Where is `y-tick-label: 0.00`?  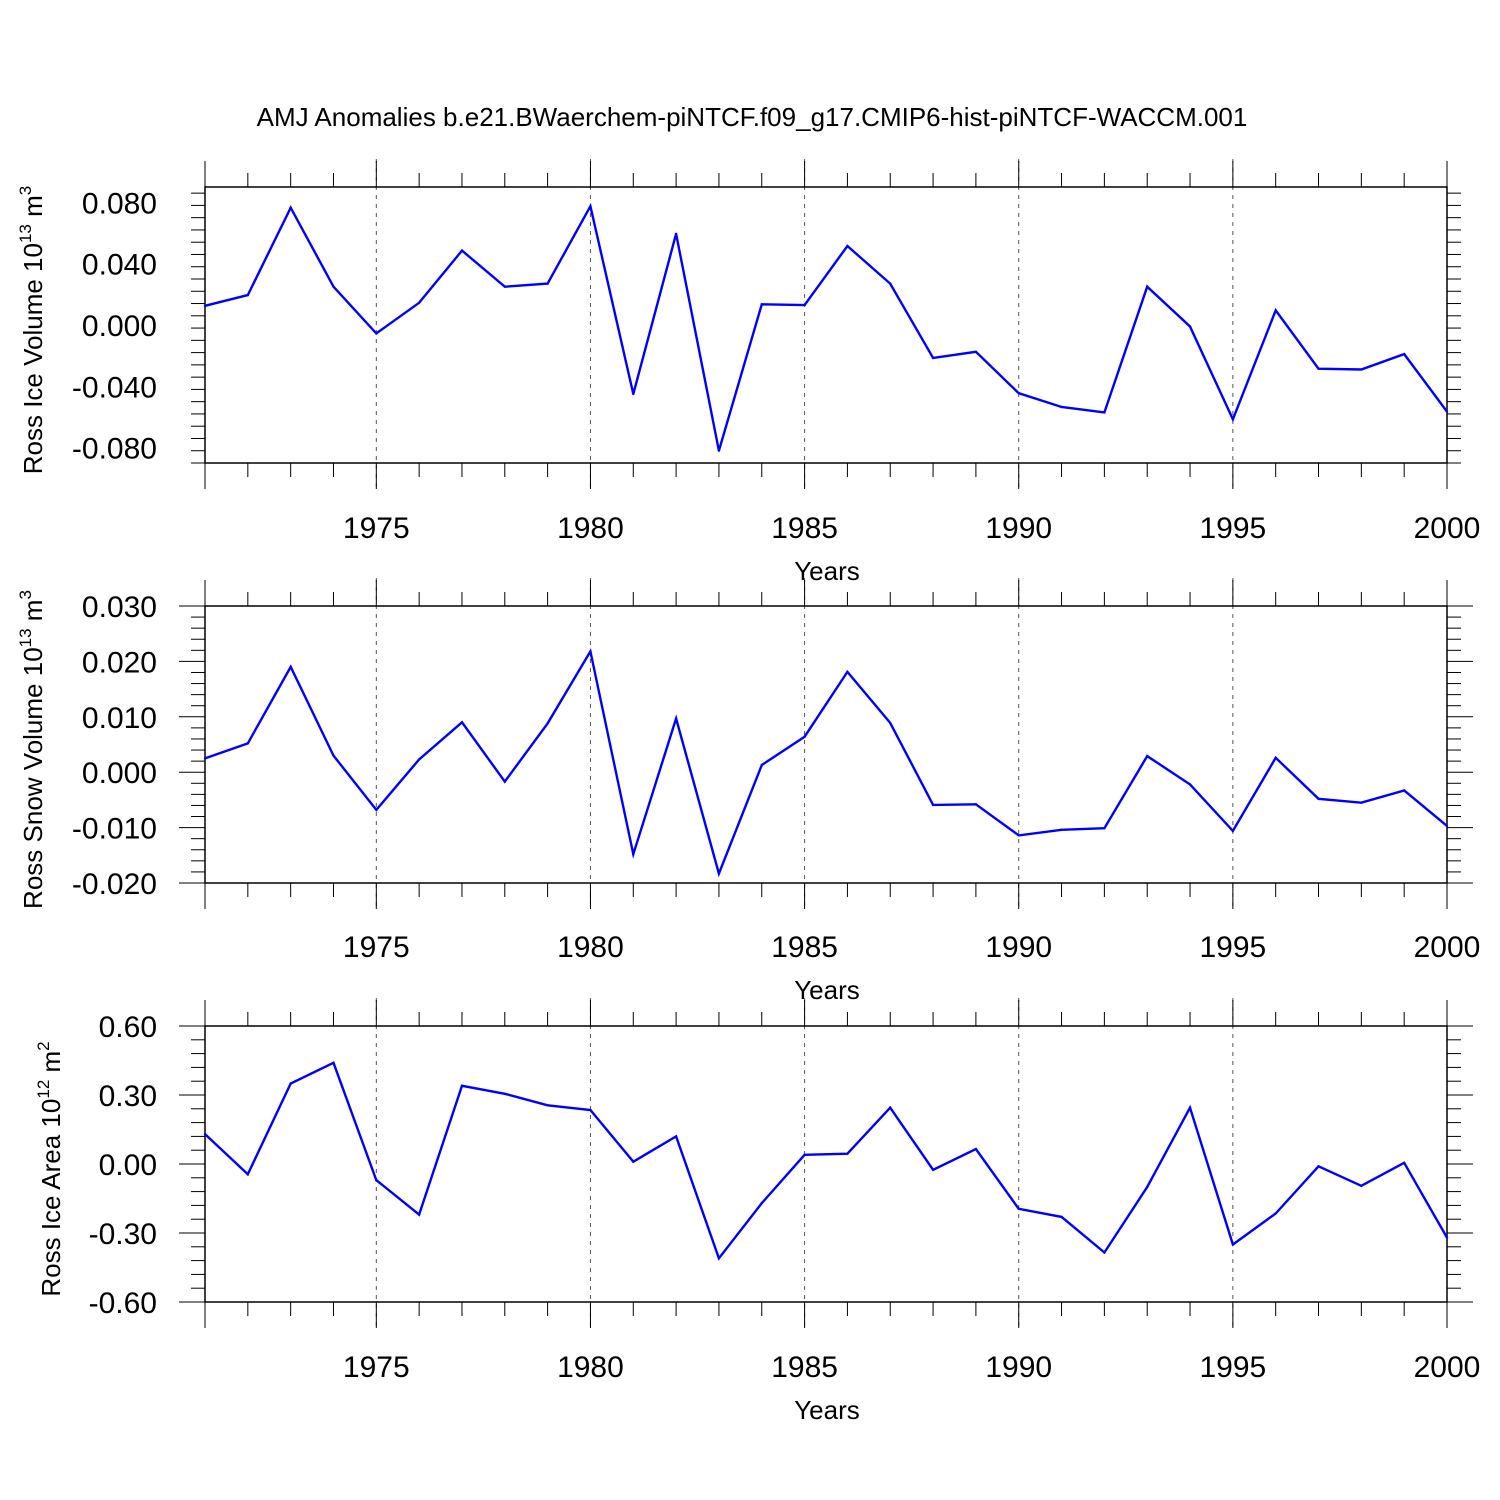
y-tick-label: 0.00 is located at coordinates (128, 1165).